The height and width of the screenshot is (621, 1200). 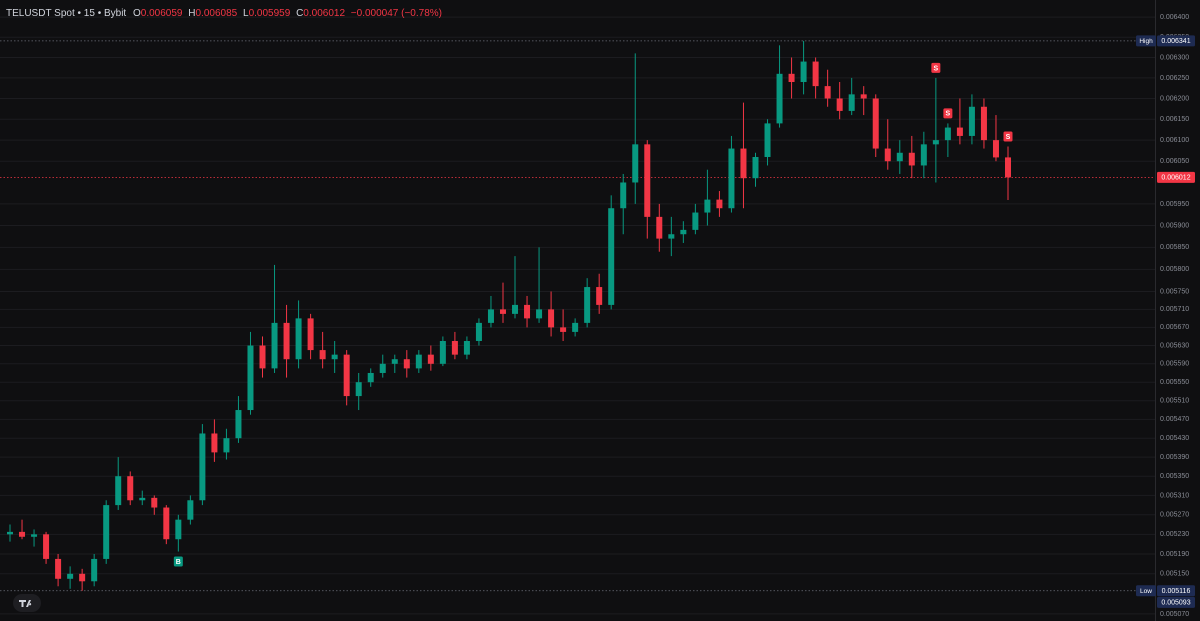 I want to click on y-tick-label: 0.005670, so click(x=1174, y=327).